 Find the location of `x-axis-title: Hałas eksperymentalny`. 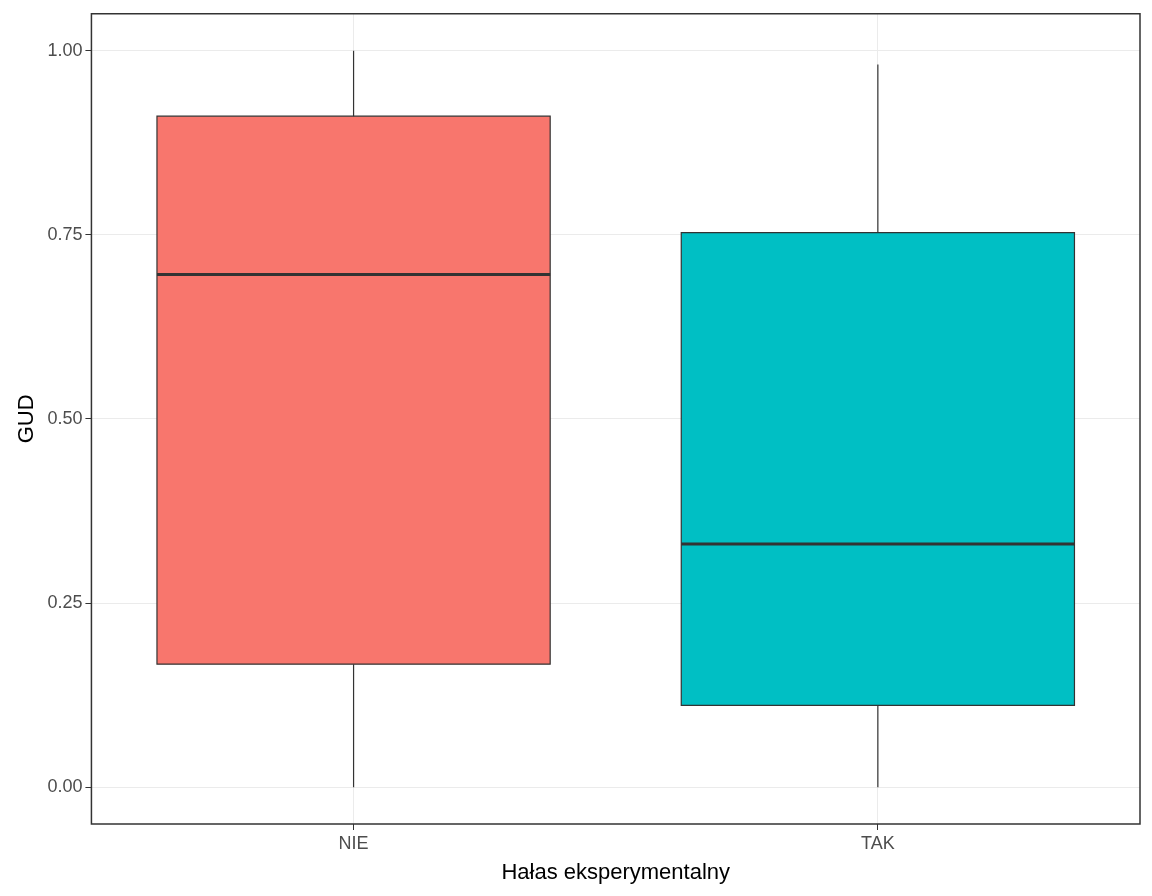

x-axis-title: Hałas eksperymentalny is located at coordinates (616, 871).